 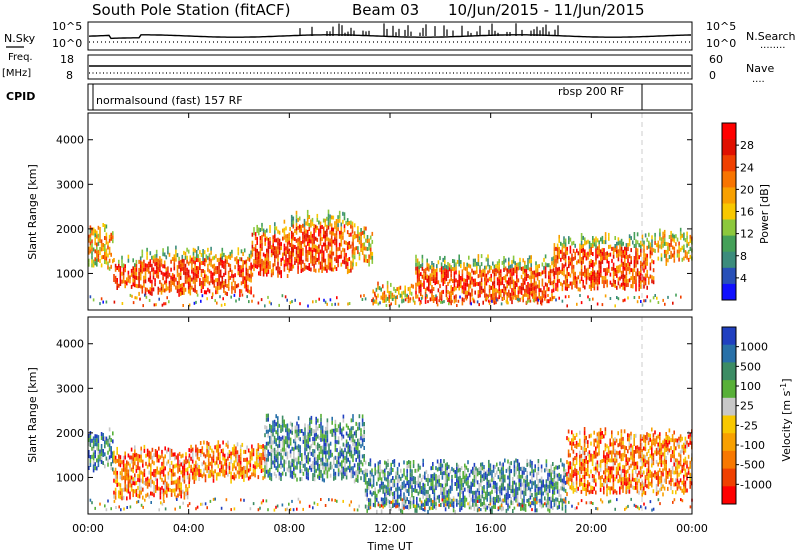 I want to click on colorbar-tick-label: 24, so click(x=747, y=167).